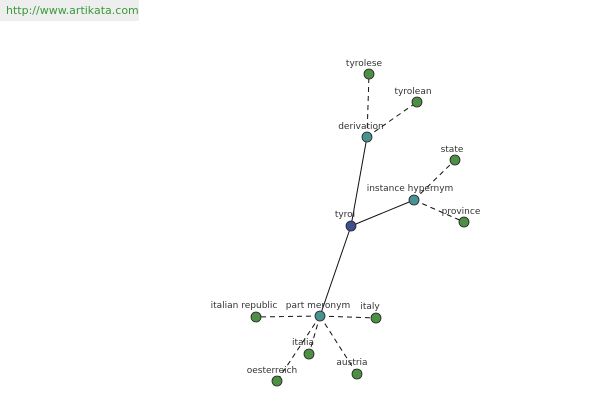 The image size is (600, 400). I want to click on node-label: italian republic, so click(244, 306).